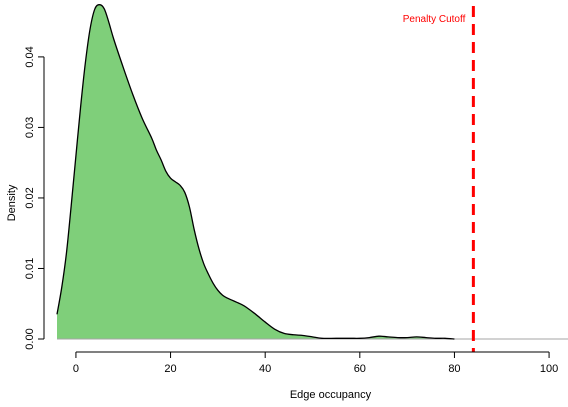  Describe the element at coordinates (30, 56) in the screenshot. I see `y-tick-label: 0.04` at that location.